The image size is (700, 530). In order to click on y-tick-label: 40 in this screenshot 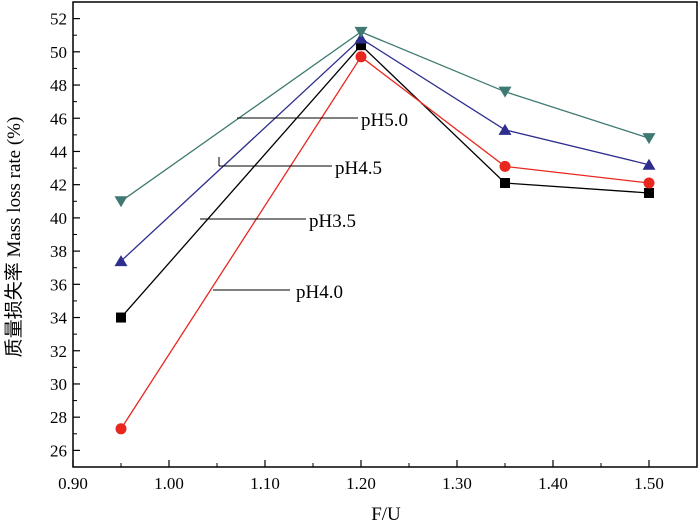, I will do `click(58, 218)`.